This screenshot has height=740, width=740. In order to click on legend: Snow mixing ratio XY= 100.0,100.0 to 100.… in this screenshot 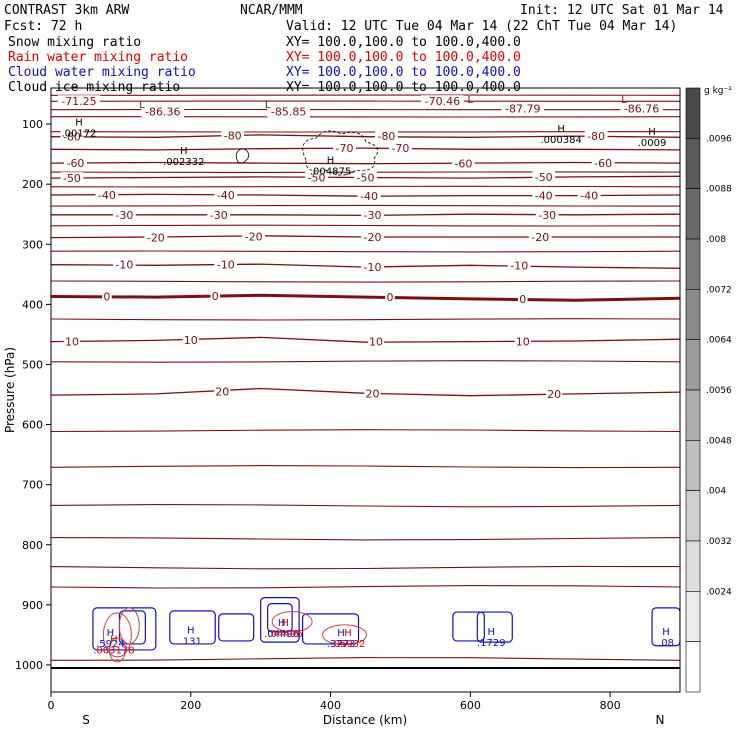, I will do `click(264, 65)`.